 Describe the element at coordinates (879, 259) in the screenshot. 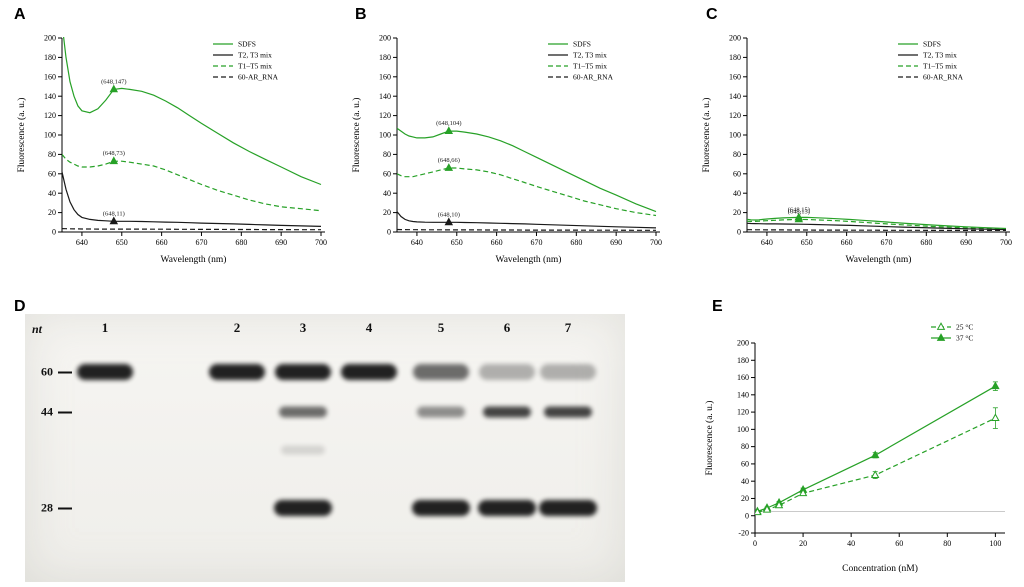

I see `svg-text: Wavelength (nm)` at that location.